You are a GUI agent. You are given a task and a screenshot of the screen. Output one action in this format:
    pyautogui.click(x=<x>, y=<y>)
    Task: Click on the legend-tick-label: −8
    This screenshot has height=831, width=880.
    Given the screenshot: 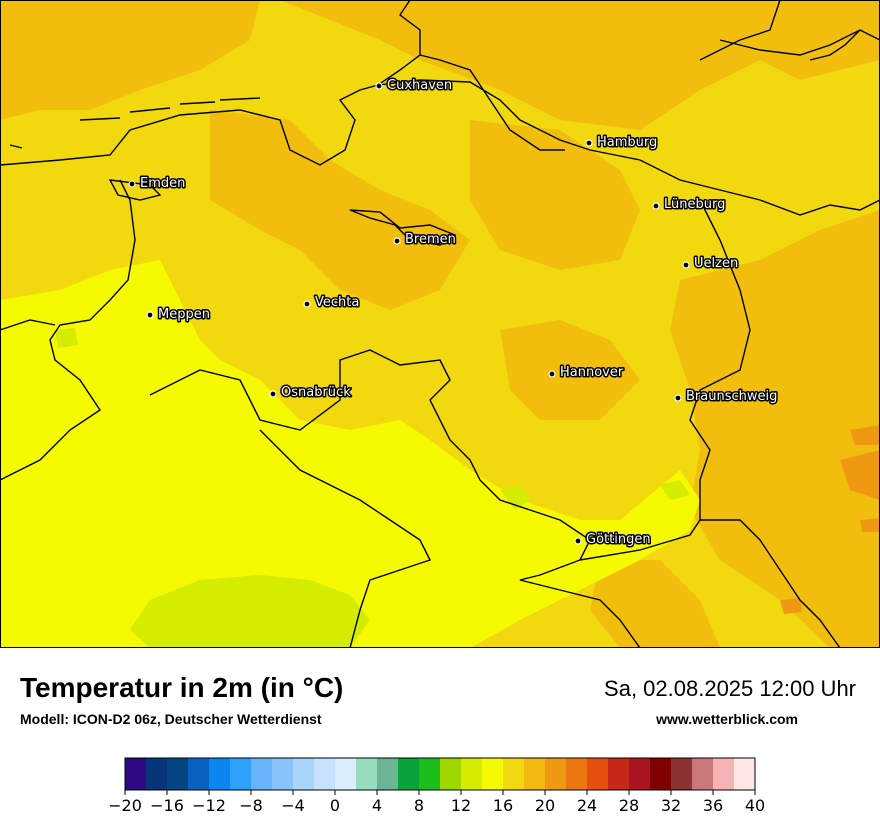 What is the action you would take?
    pyautogui.click(x=251, y=805)
    